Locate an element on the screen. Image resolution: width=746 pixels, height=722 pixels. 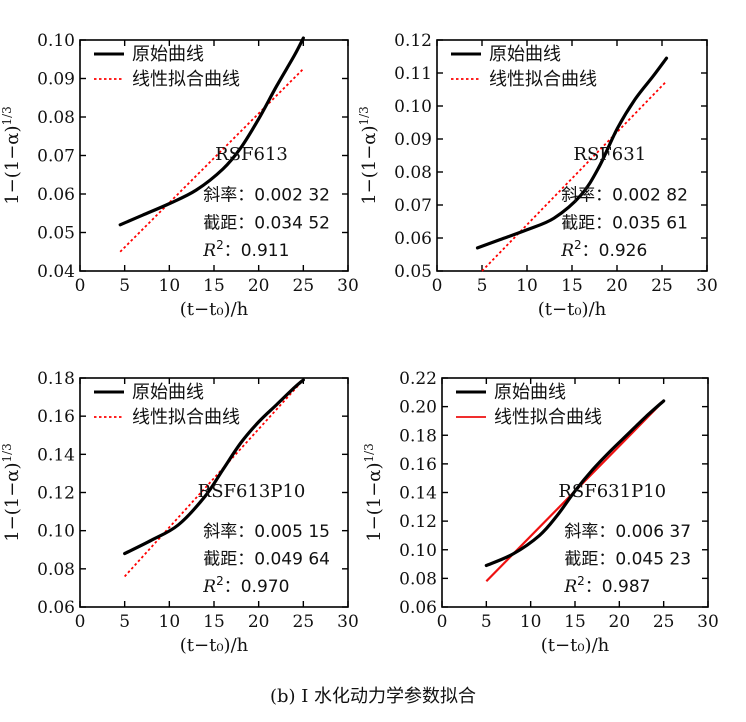
slope-text: 斜率：0.006 37 is located at coordinates (627, 532).